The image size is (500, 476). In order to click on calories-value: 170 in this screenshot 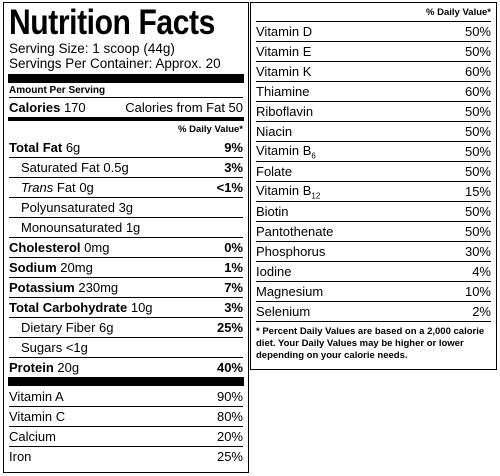, I will do `click(74, 107)`.